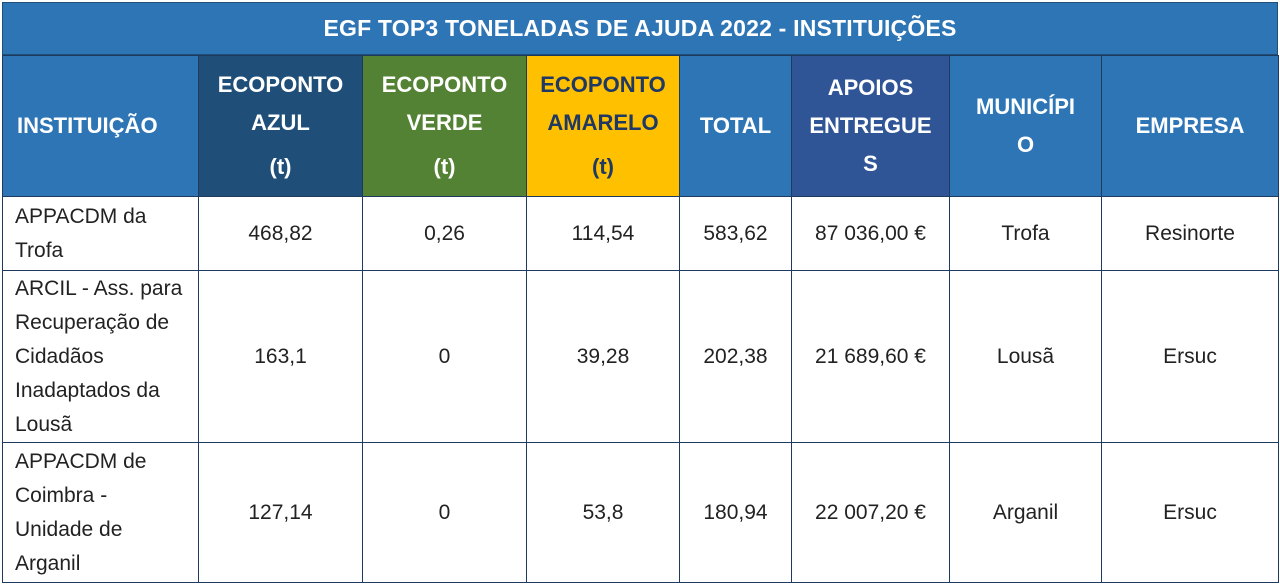 The image size is (1280, 588). Describe the element at coordinates (444, 233) in the screenshot. I see `cell-verde: 0,26` at that location.